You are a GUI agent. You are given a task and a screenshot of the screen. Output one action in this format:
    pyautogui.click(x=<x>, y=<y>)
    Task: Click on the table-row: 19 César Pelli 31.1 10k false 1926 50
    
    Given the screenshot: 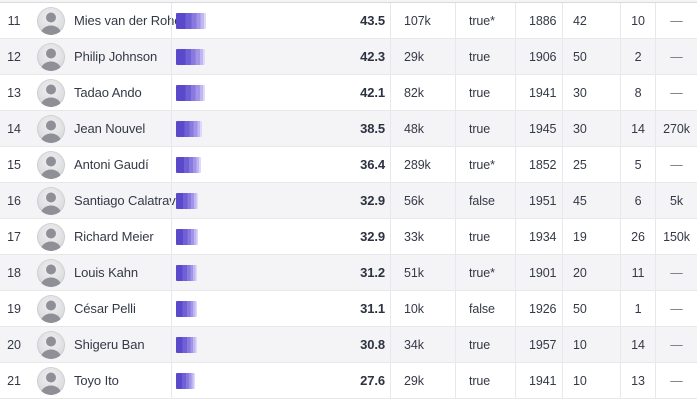 What is the action you would take?
    pyautogui.click(x=348, y=309)
    